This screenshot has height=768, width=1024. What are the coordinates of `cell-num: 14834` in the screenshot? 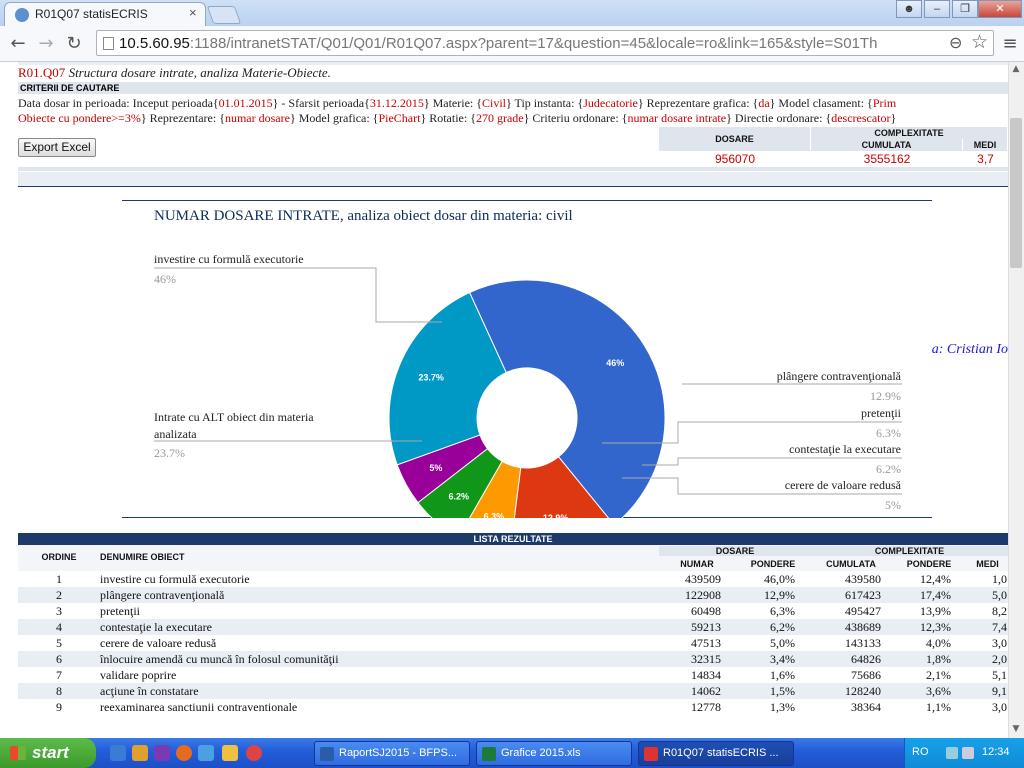 It's located at (706, 675).